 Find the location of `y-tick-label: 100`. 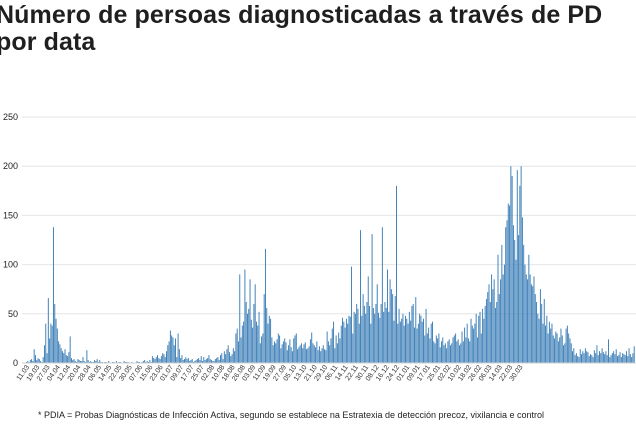

y-tick-label: 100 is located at coordinates (10, 265).